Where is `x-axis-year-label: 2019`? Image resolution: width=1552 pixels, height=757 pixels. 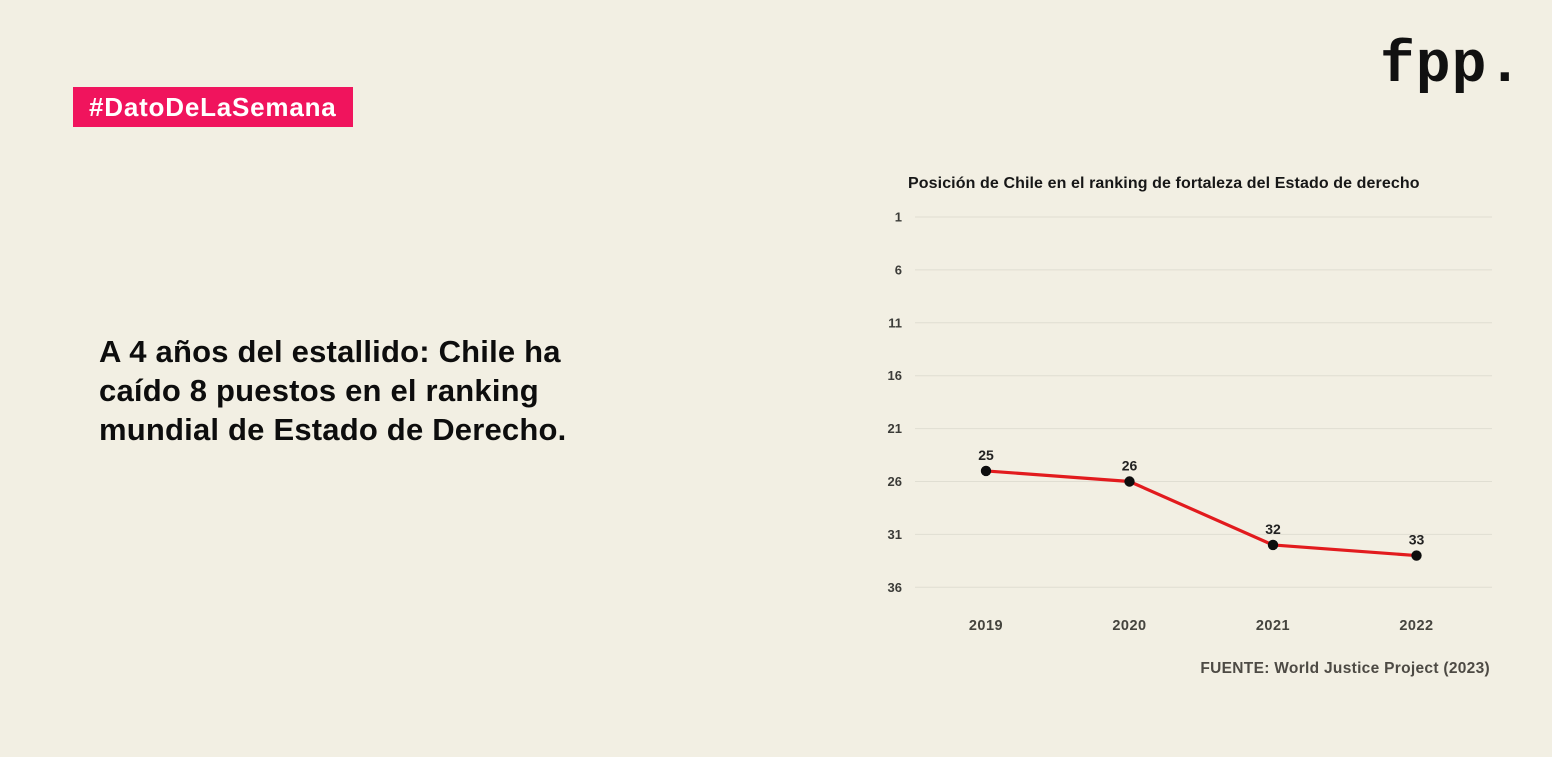
x-axis-year-label: 2019 is located at coordinates (986, 626).